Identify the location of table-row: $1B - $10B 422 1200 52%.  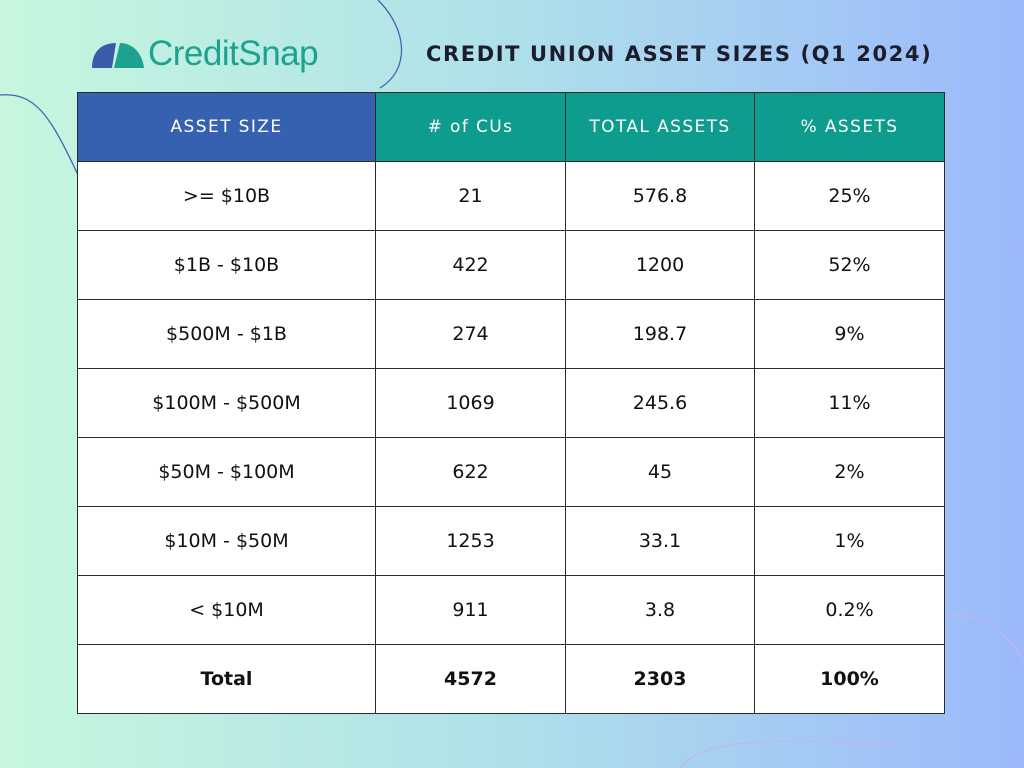
(511, 265).